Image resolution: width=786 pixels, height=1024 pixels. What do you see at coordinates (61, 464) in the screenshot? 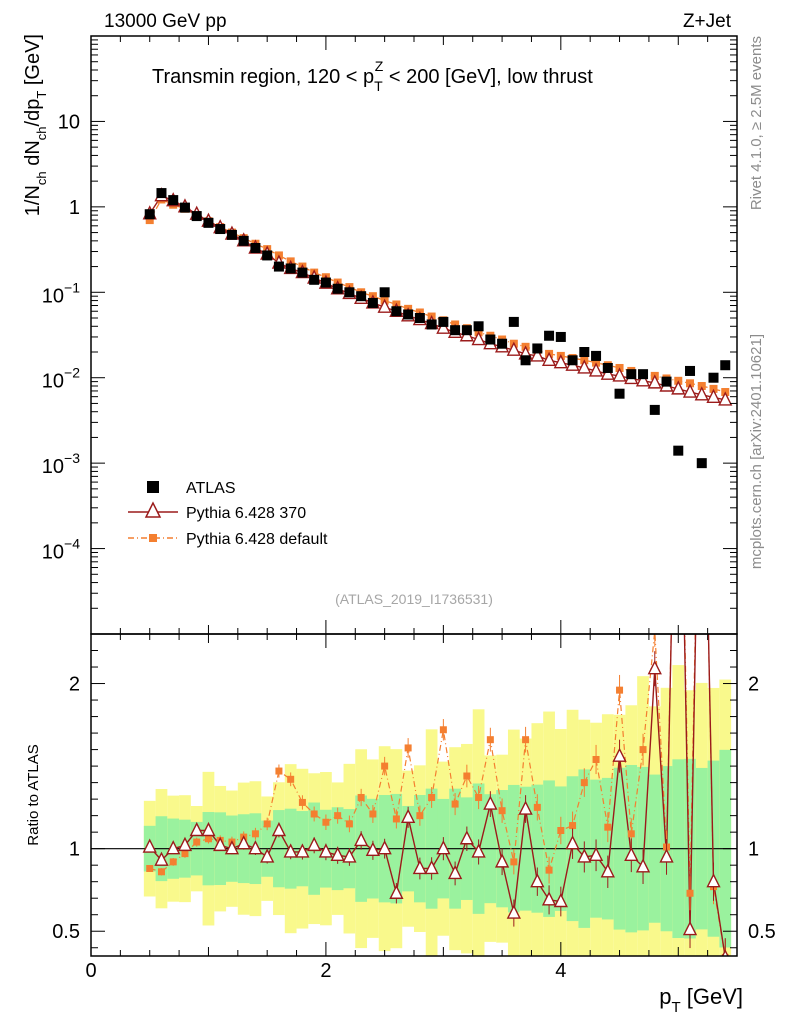
I see `y-tick-label: 10⁻³` at bounding box center [61, 464].